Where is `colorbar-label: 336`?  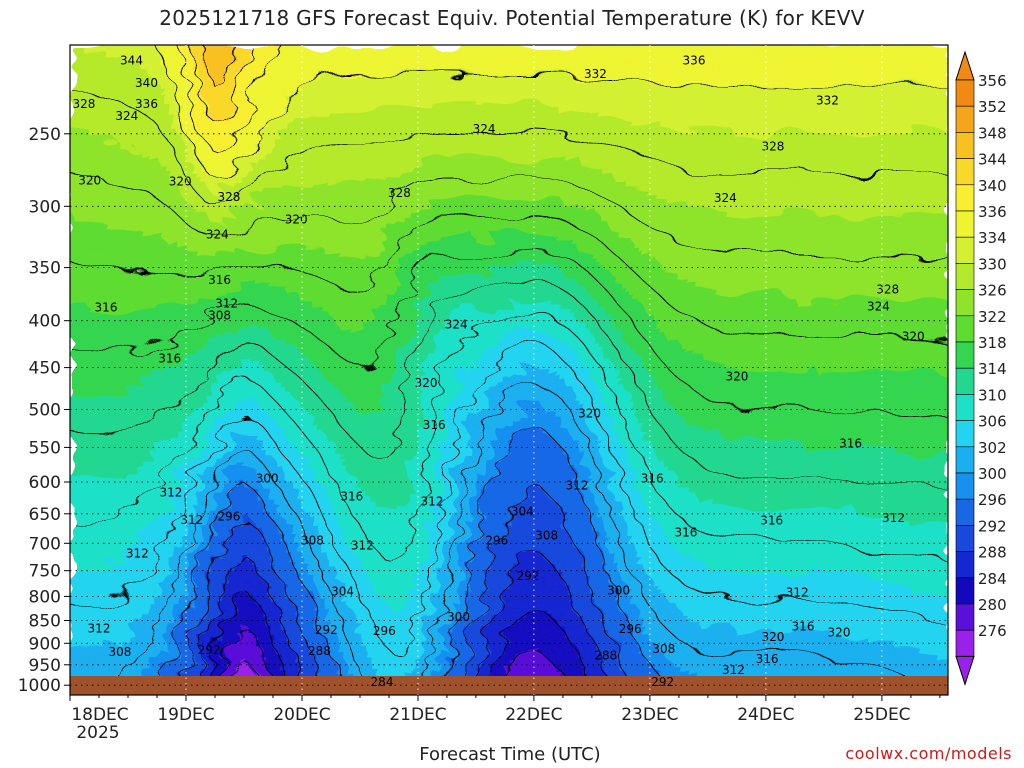
colorbar-label: 336 is located at coordinates (992, 212).